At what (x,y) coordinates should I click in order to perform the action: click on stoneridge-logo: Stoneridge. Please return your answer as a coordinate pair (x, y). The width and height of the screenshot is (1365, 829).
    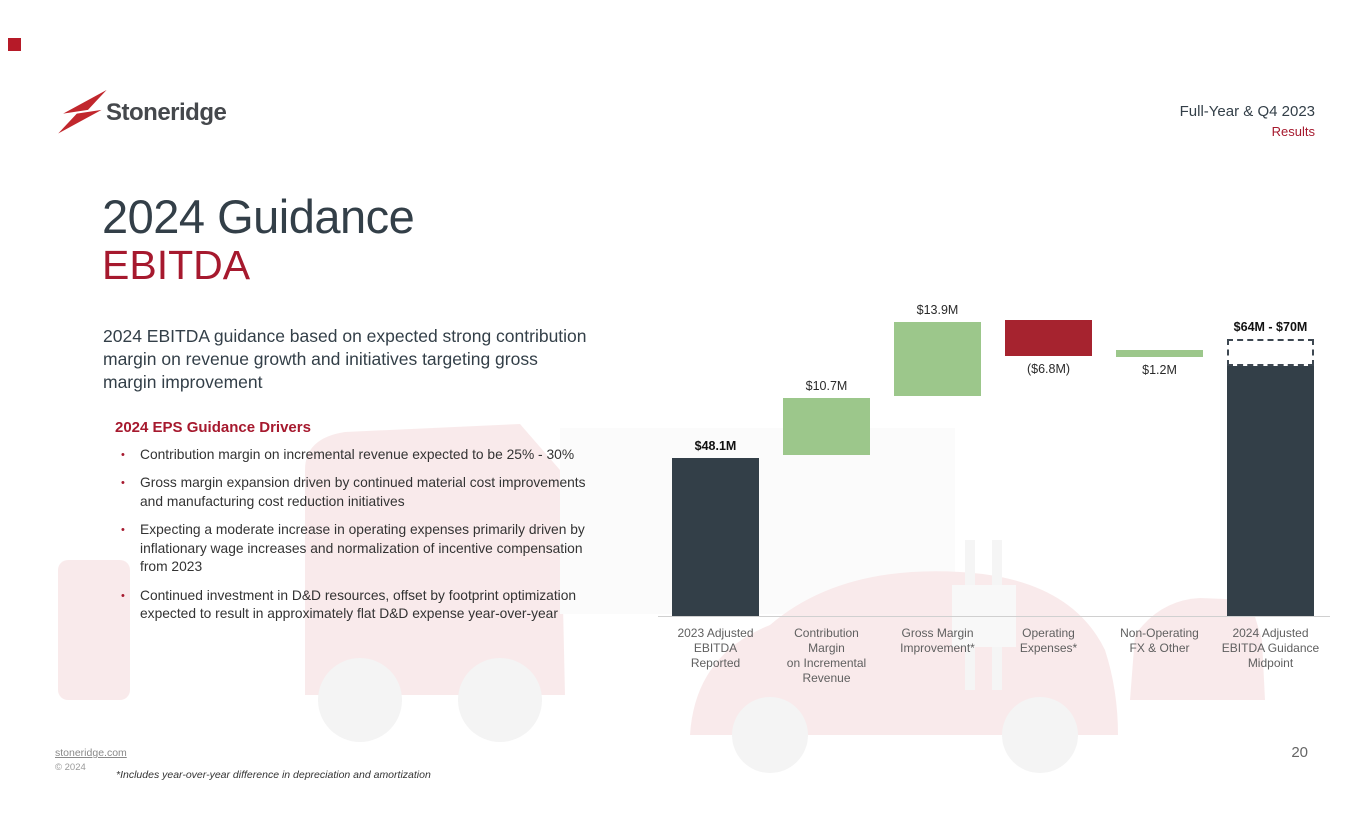
    Looking at the image, I should click on (139, 113).